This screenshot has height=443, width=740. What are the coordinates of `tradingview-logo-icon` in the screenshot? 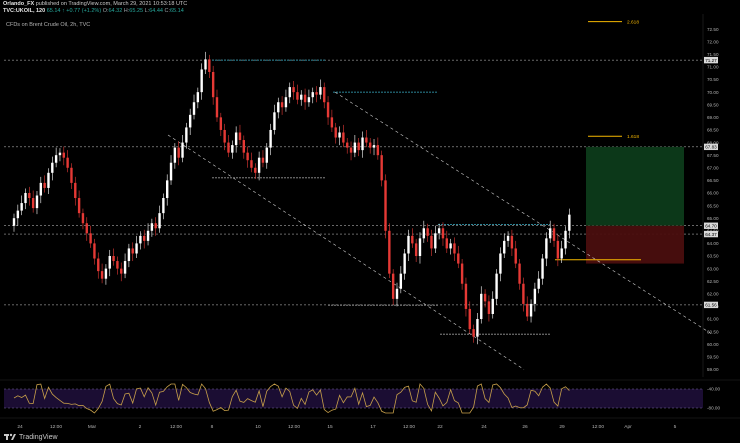 It's located at (10, 436).